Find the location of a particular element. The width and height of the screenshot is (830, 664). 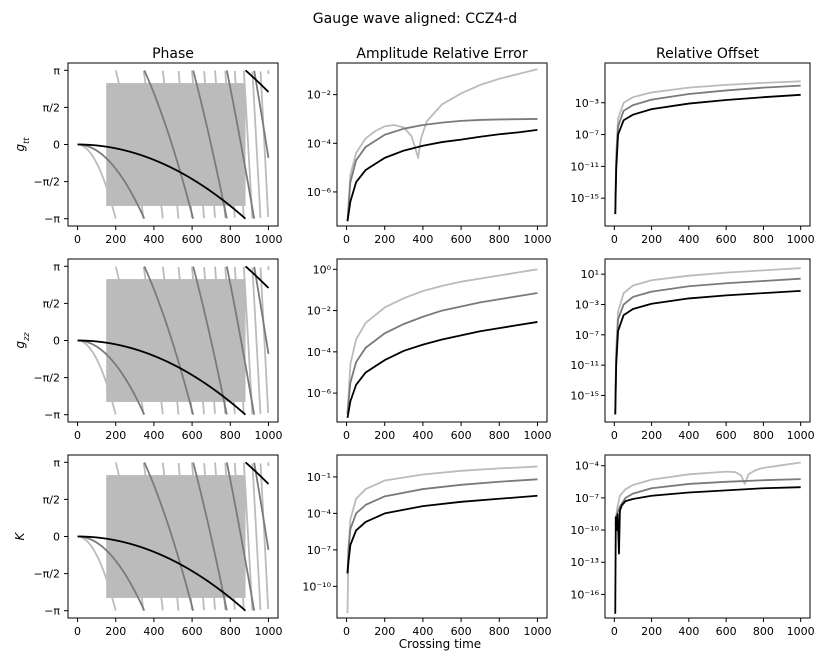

row-label-main: g is located at coordinates (20, 147).